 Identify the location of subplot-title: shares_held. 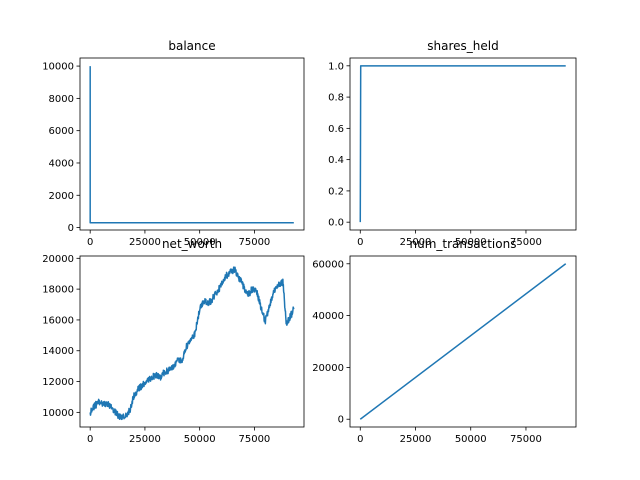
(462, 46).